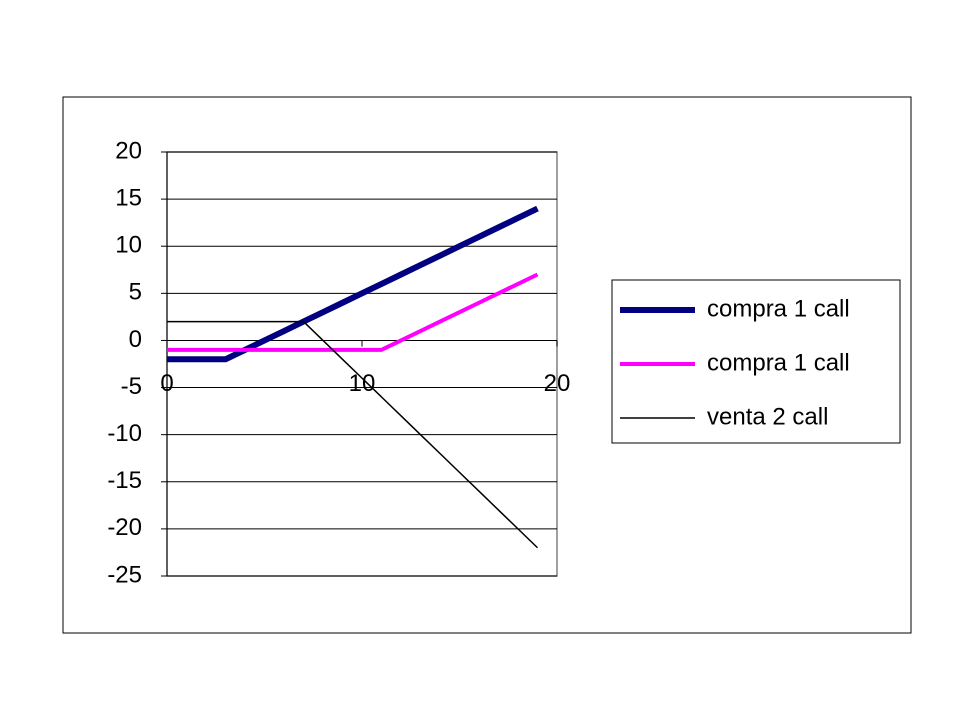  What do you see at coordinates (767, 416) in the screenshot?
I see `legend-label: venta 2 call` at bounding box center [767, 416].